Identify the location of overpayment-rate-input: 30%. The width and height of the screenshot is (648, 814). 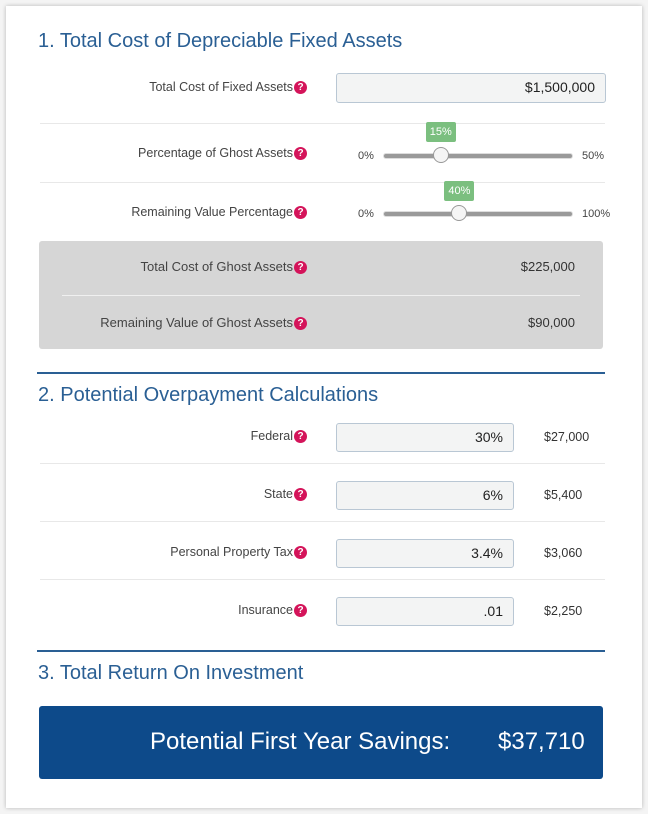
(425, 437).